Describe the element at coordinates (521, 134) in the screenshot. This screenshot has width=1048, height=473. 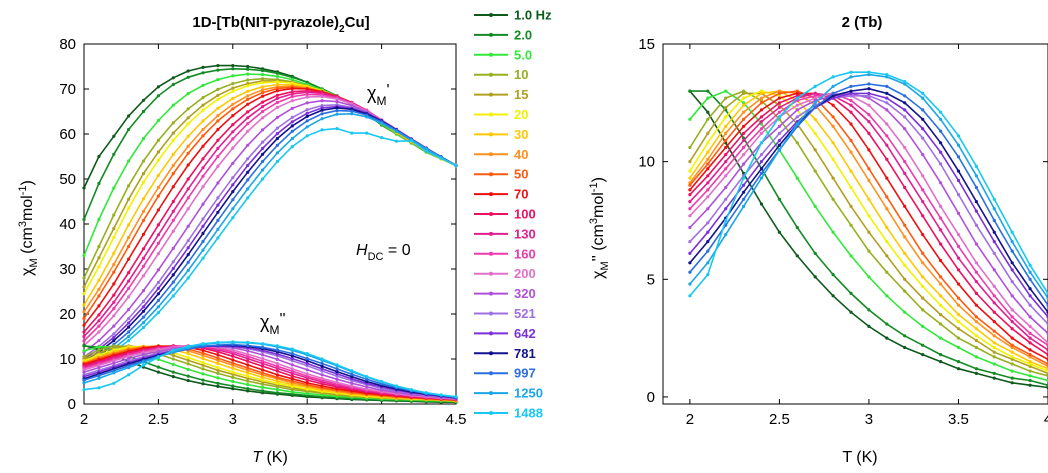
I see `legend-label: 30` at that location.